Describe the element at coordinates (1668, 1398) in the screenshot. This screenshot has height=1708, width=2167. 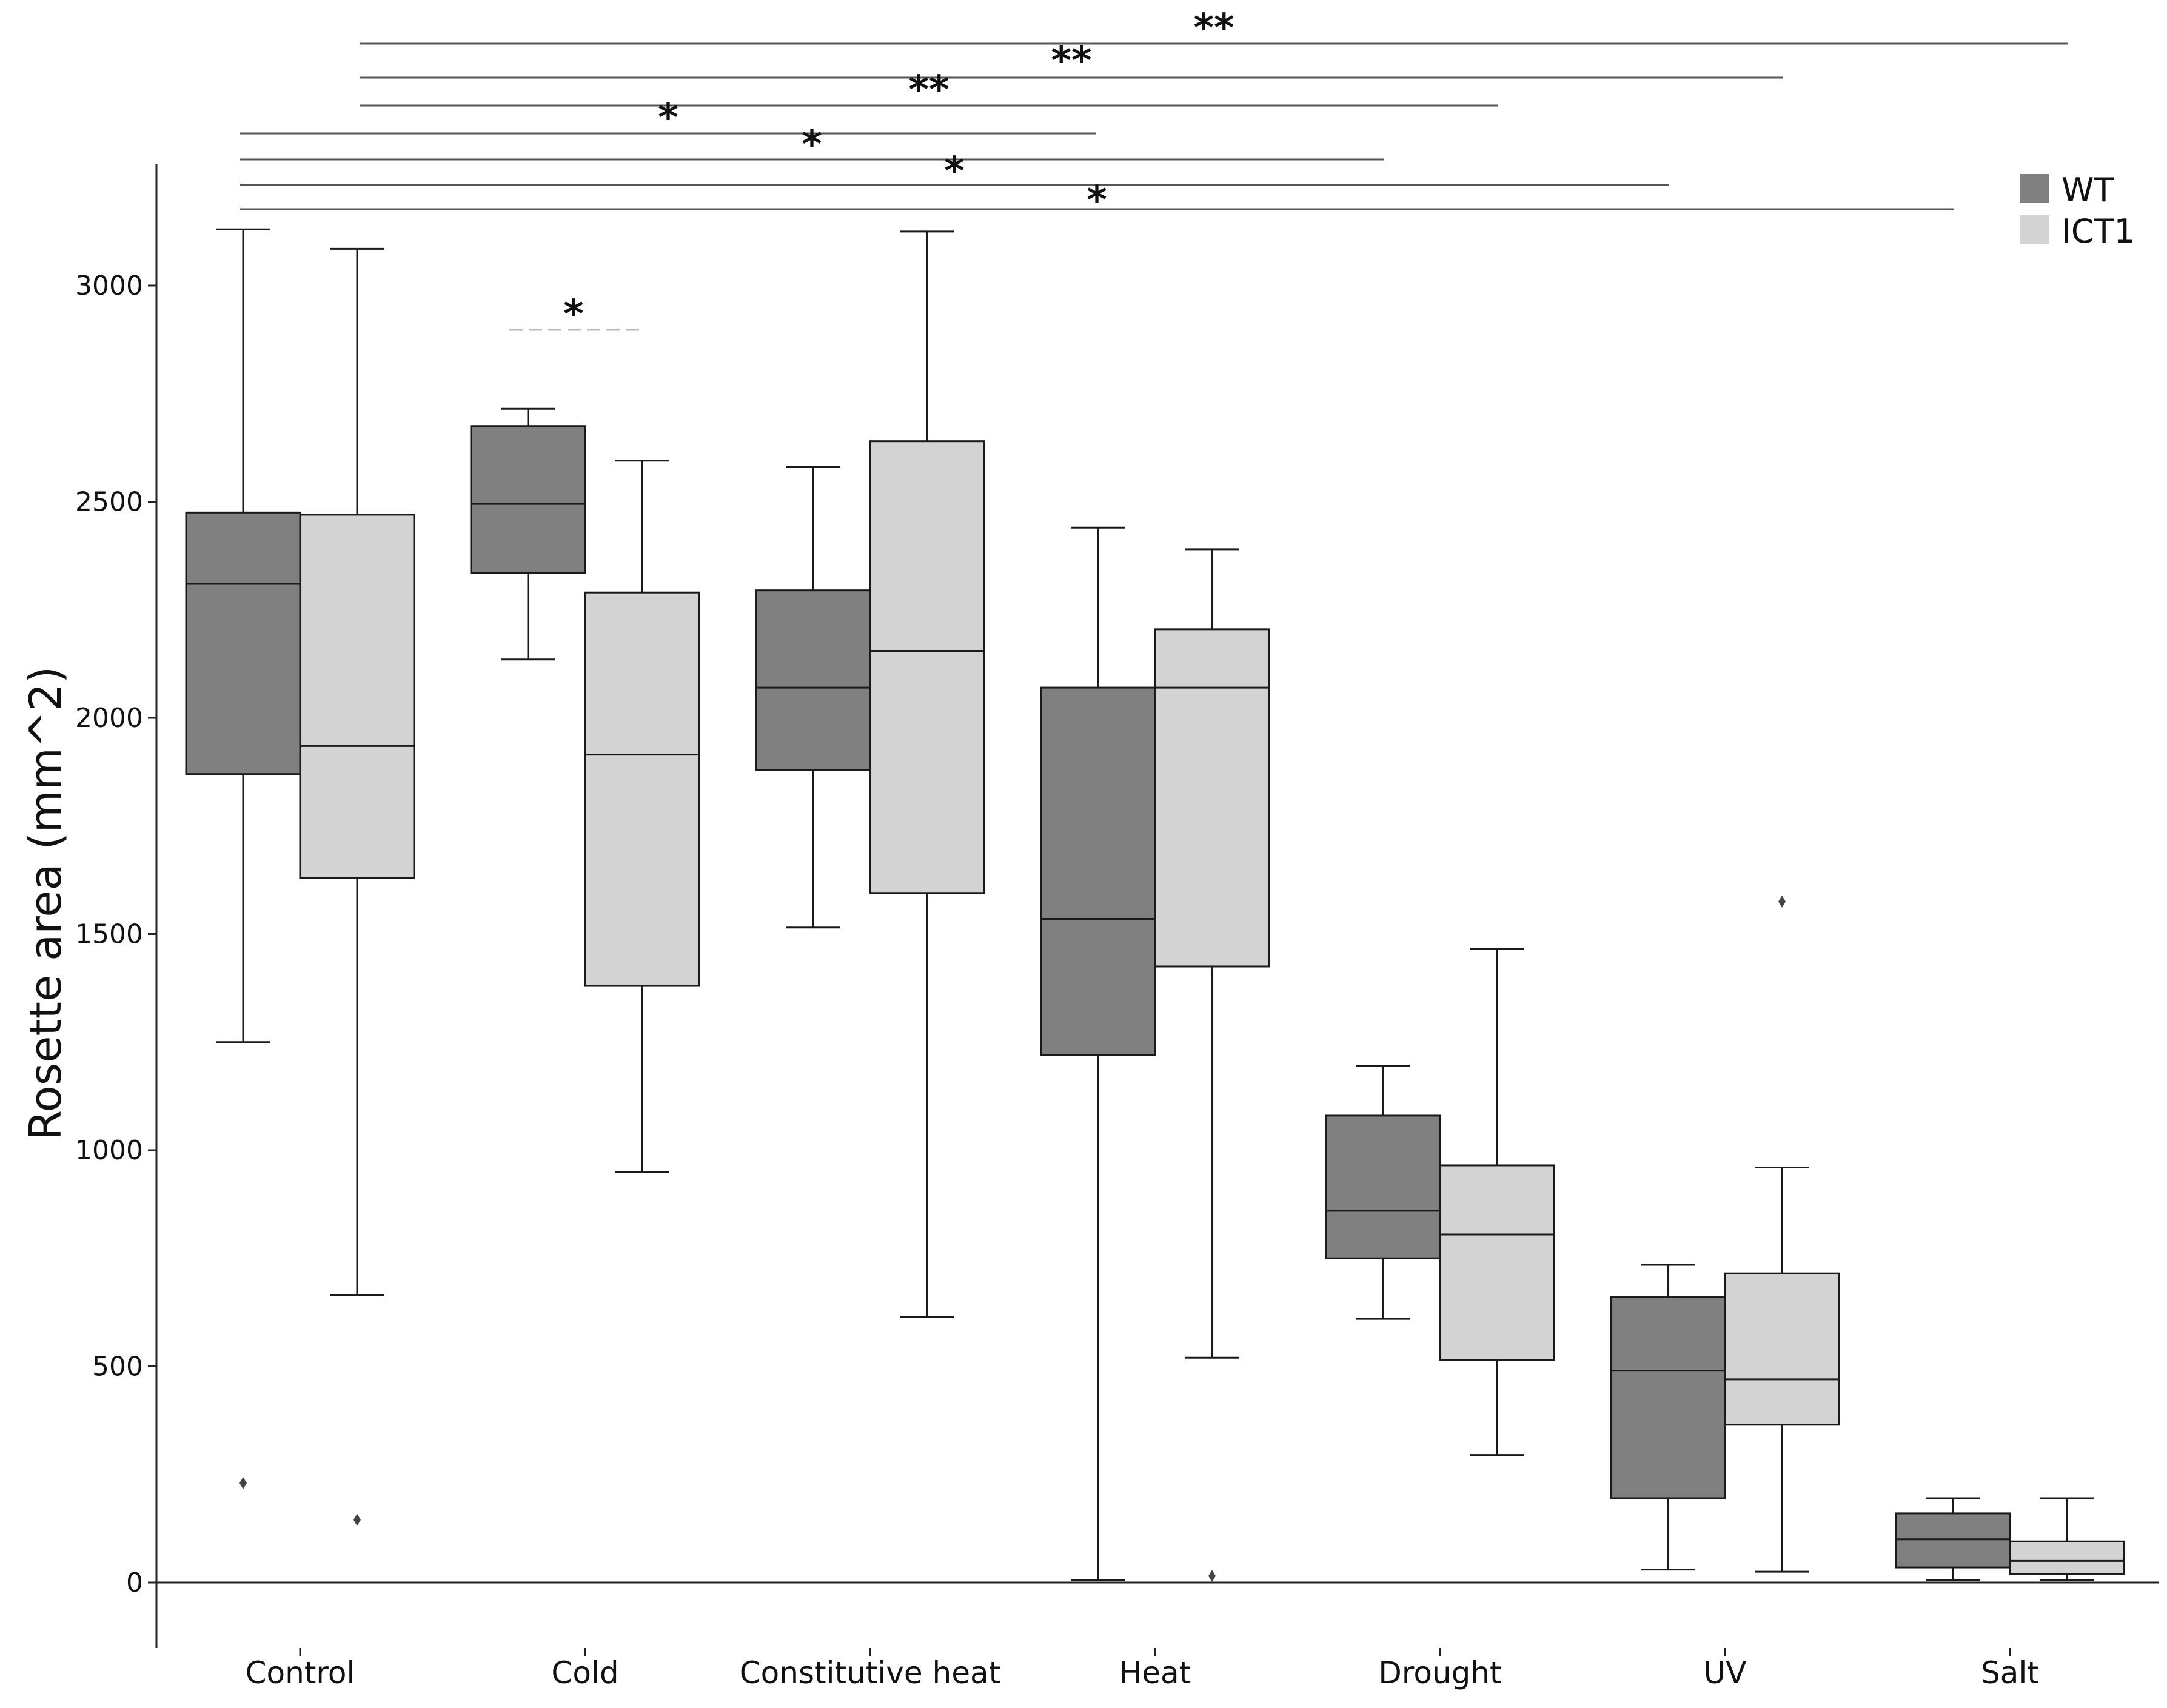
I see `iqr-box-wt-uv` at that location.